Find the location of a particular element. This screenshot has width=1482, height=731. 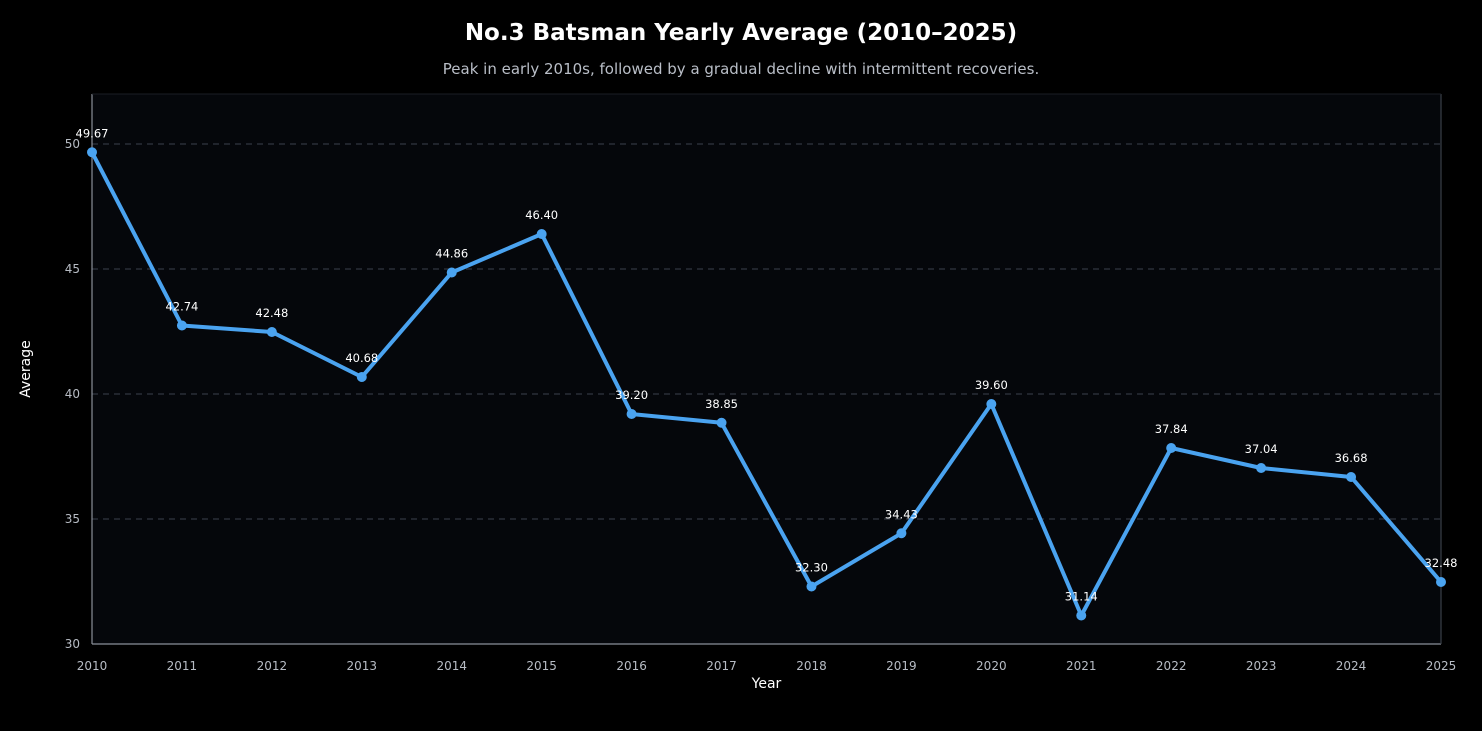

data-label: 49.67 is located at coordinates (92, 133).